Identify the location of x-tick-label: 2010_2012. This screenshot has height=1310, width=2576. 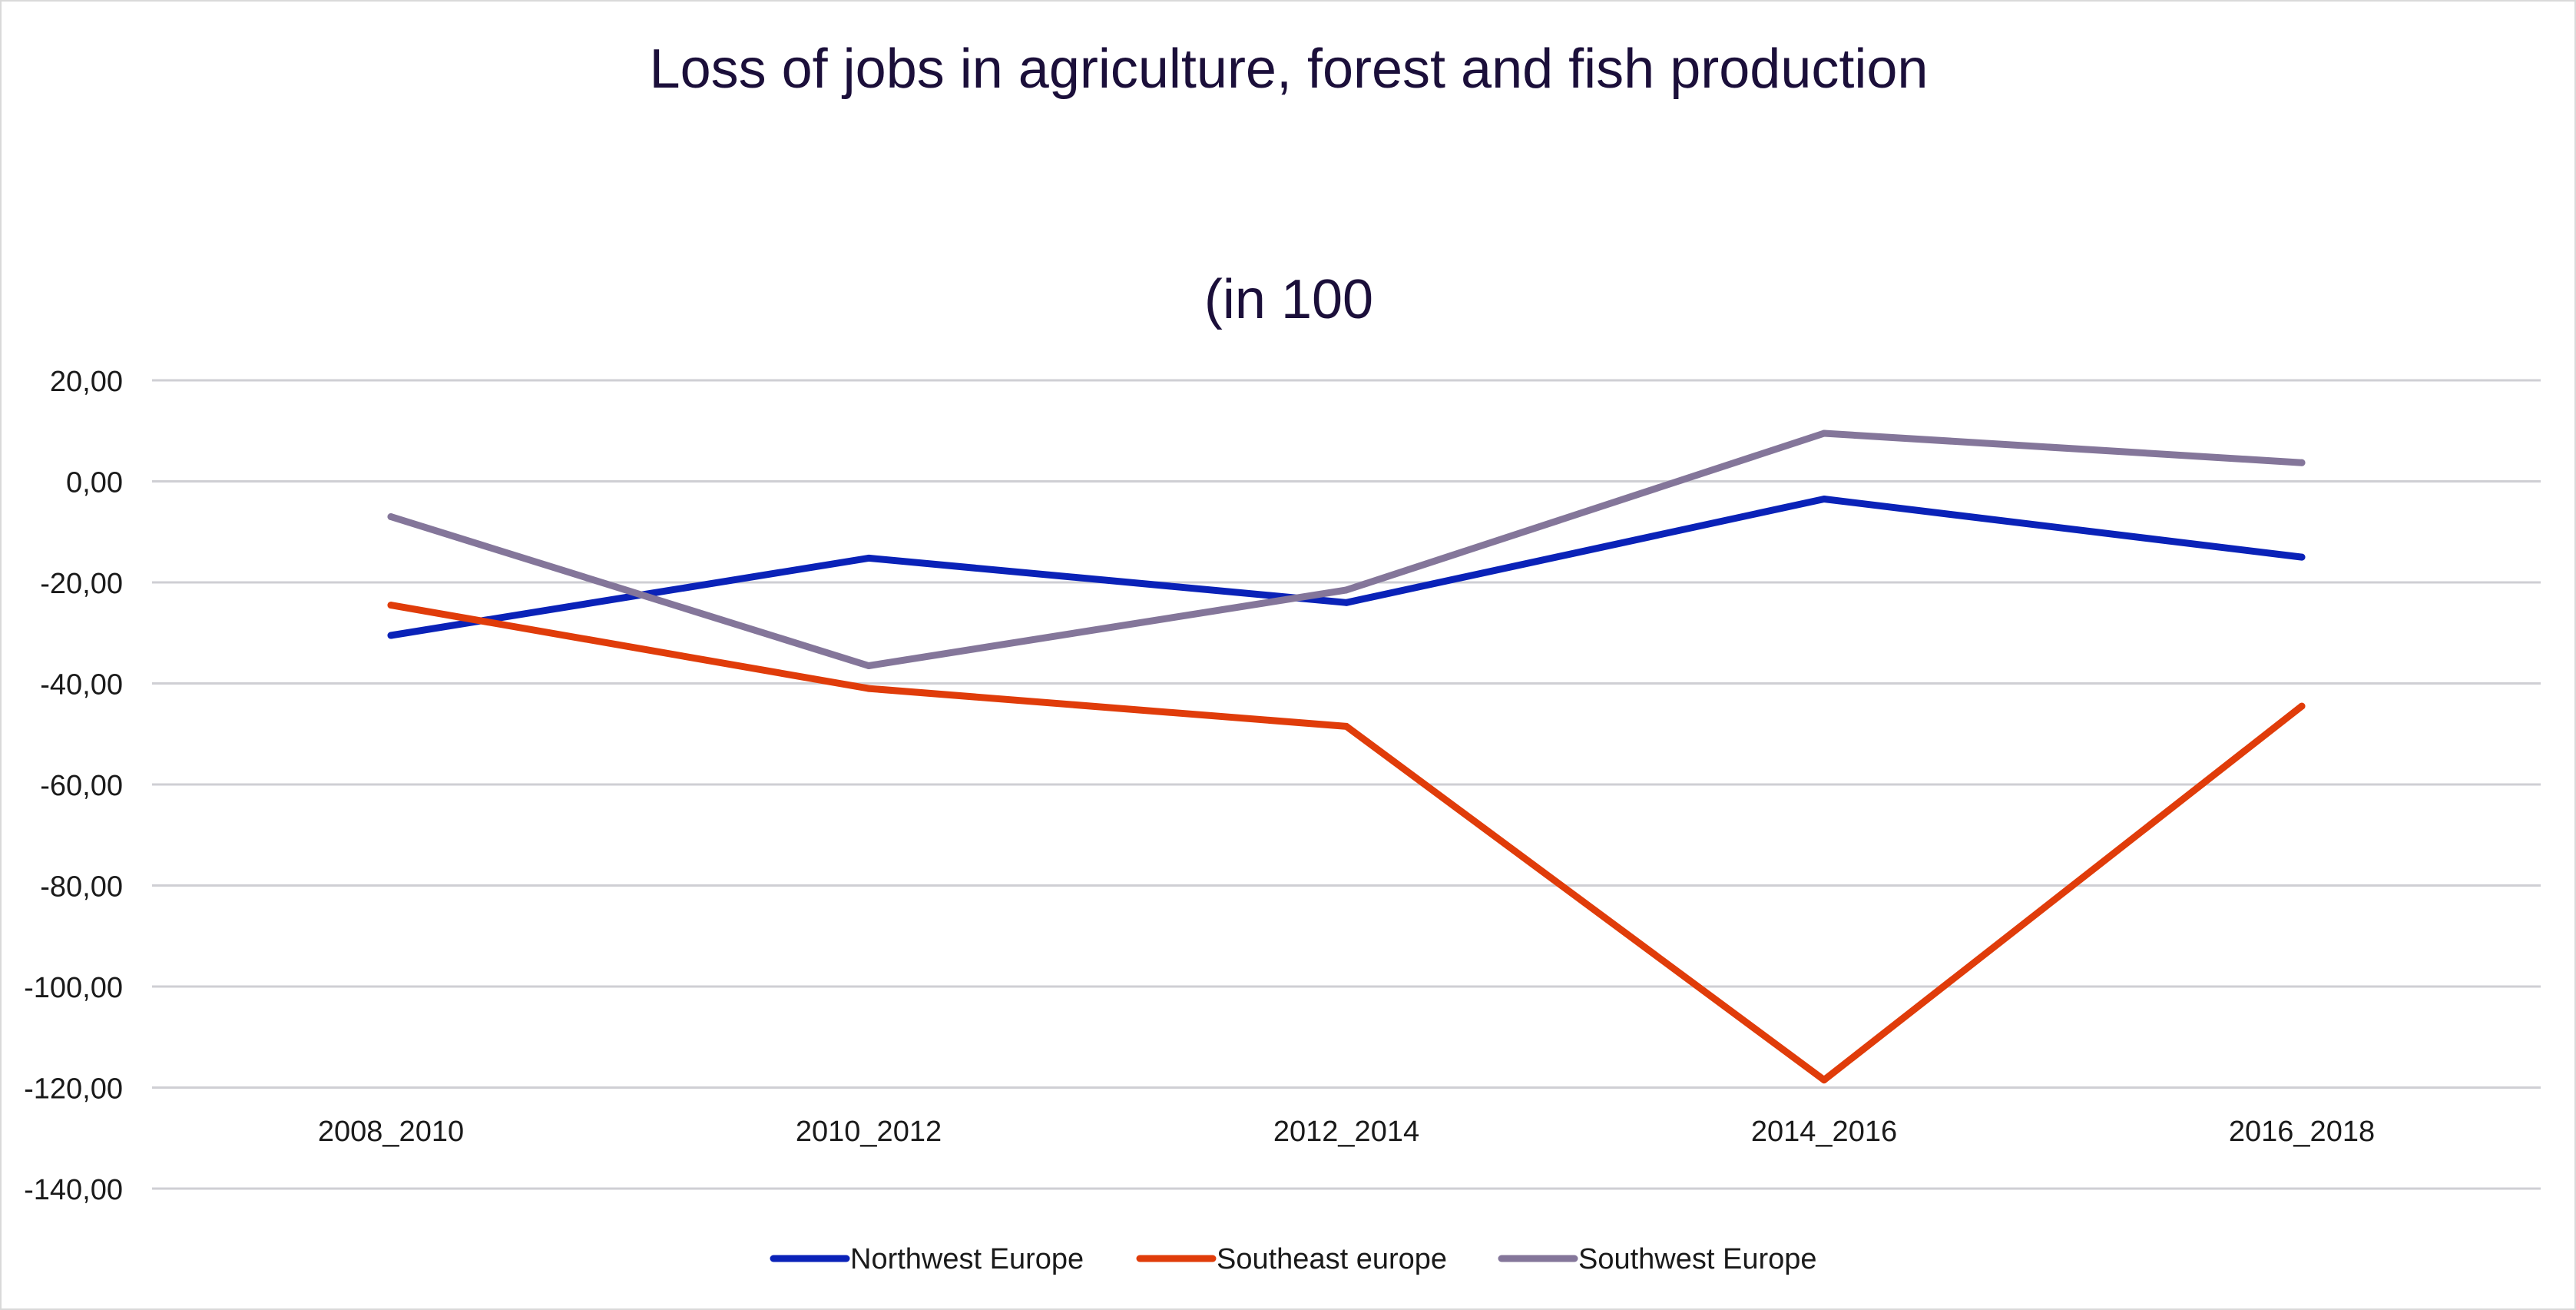
(869, 1132).